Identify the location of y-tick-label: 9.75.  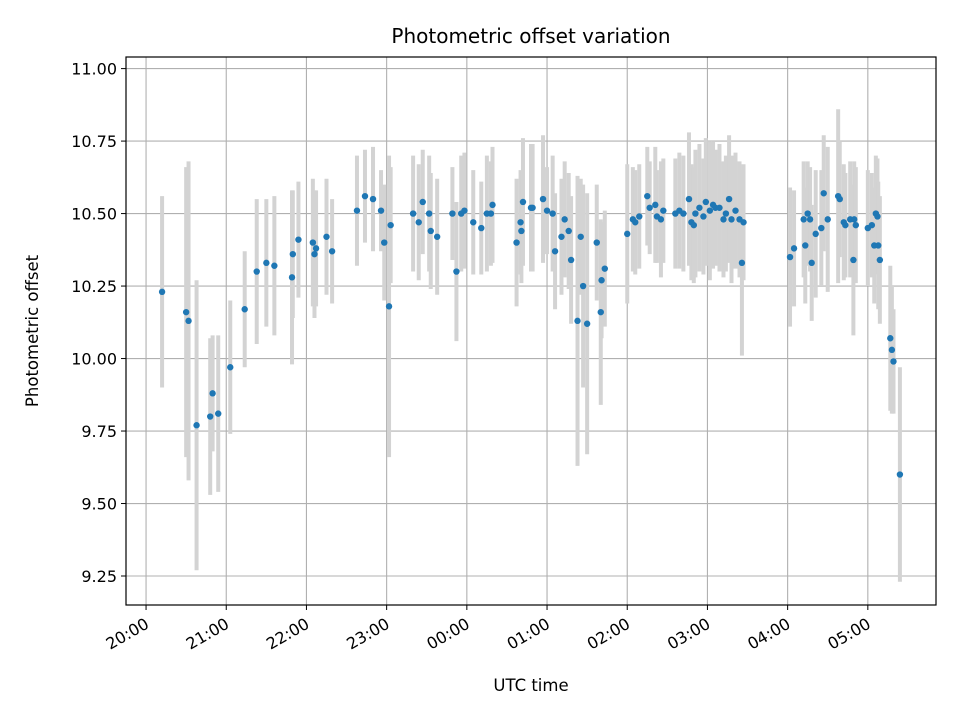
(99, 431).